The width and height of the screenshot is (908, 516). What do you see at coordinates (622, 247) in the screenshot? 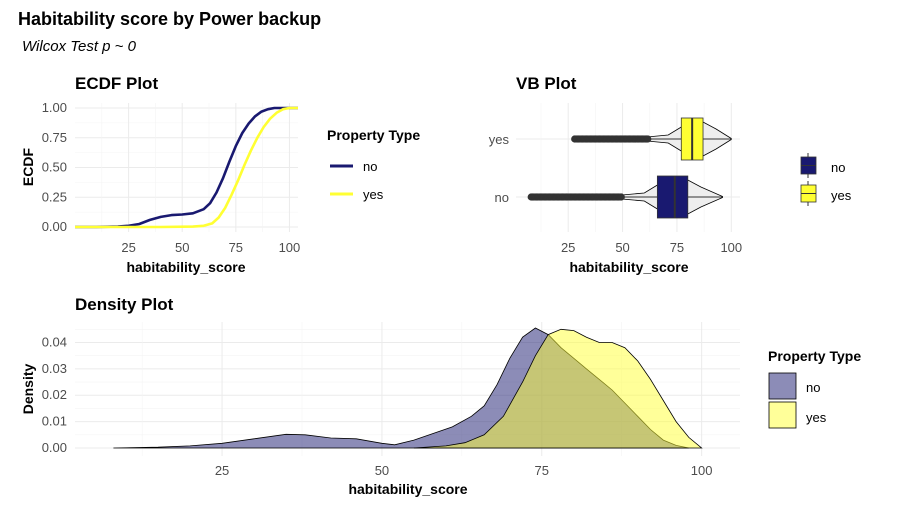
I see `vb-x-tick-label: 50` at bounding box center [622, 247].